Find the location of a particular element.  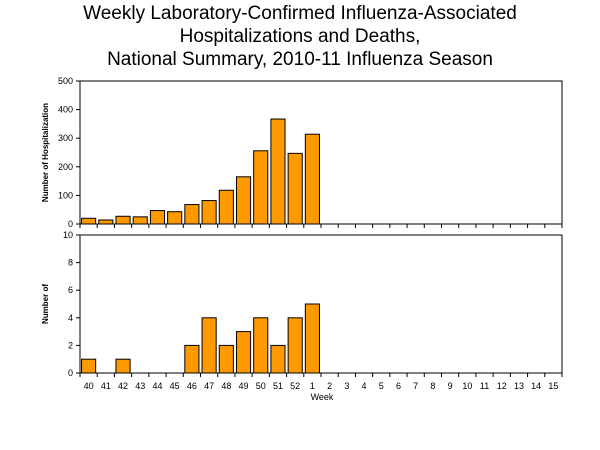

x-axis-label: Week is located at coordinates (322, 397).